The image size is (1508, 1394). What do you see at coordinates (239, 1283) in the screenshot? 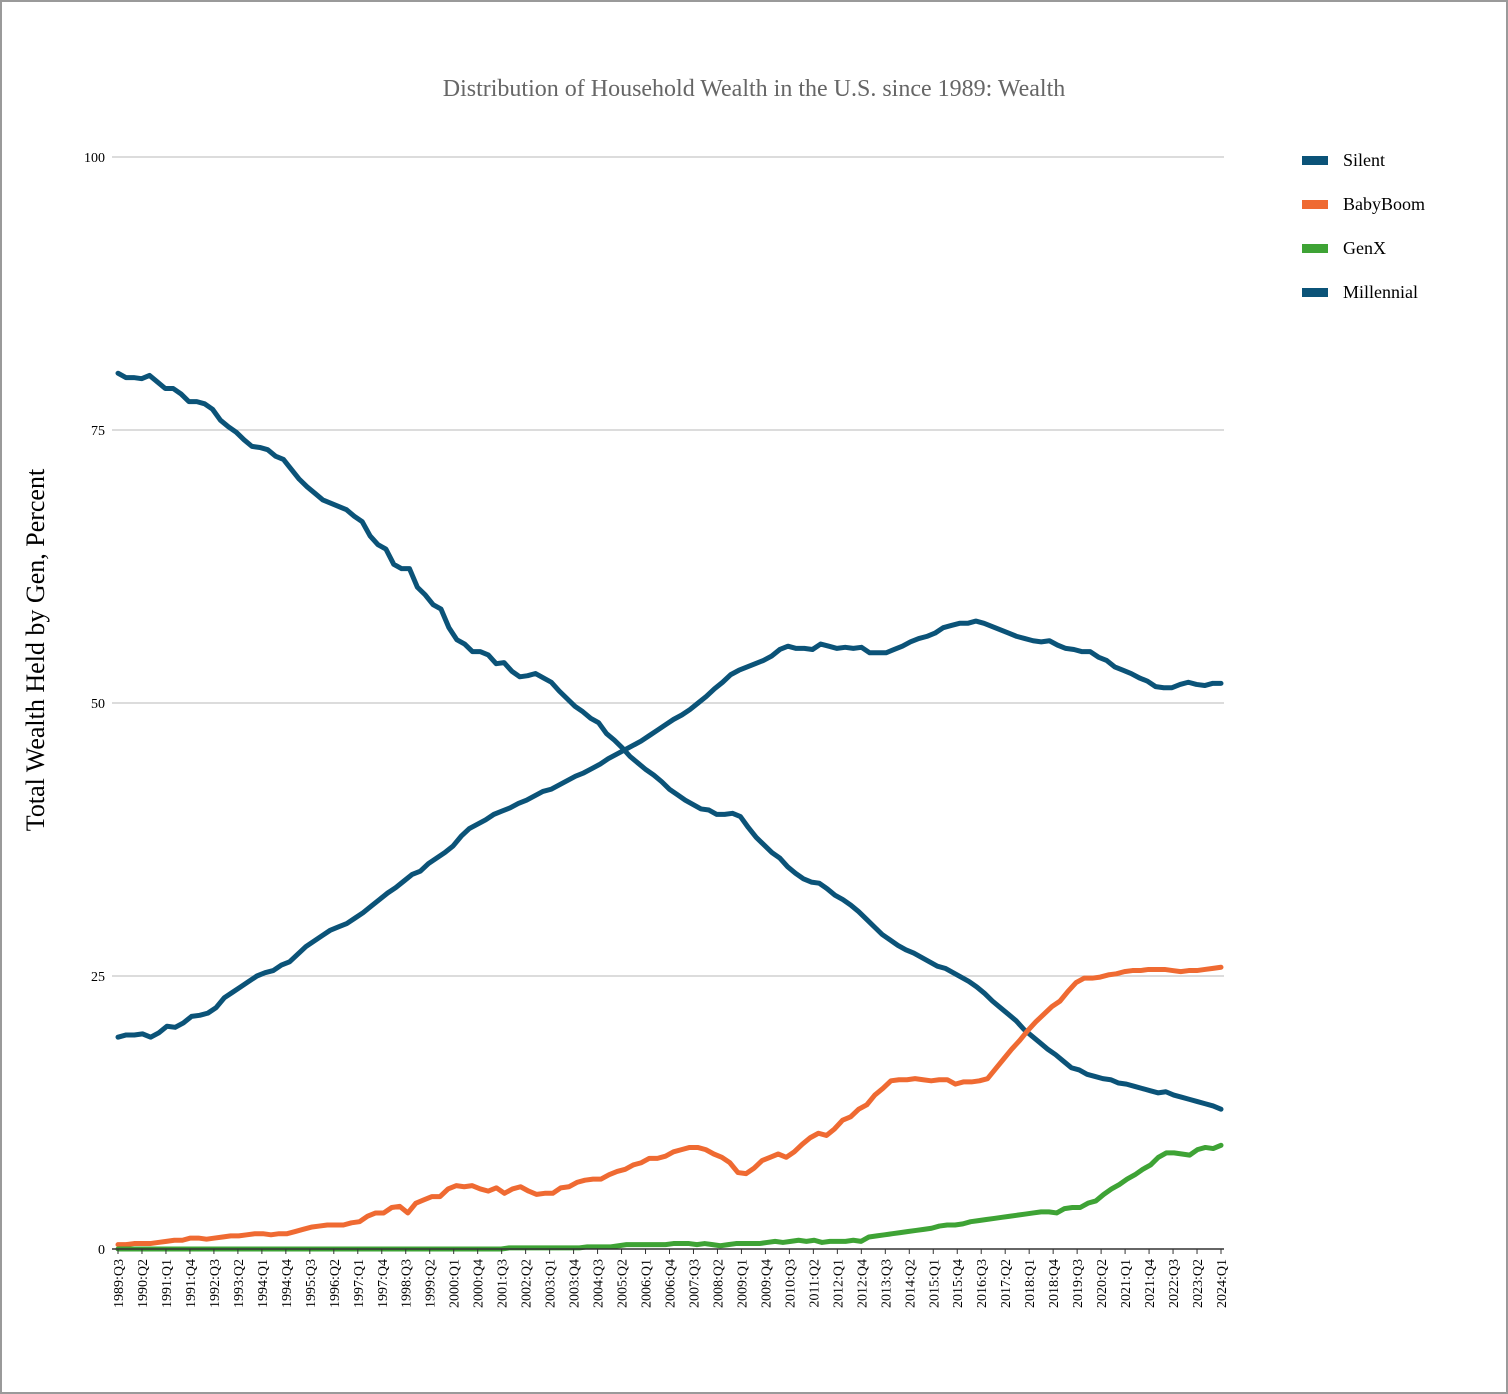
I see `x-tick-label: 1993:Q2` at bounding box center [239, 1283].